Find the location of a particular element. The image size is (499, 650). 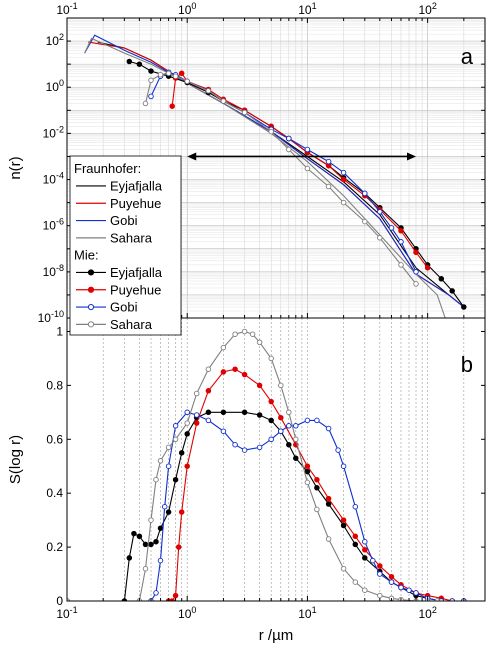

y-tick-label: 10² is located at coordinates (55, 40).